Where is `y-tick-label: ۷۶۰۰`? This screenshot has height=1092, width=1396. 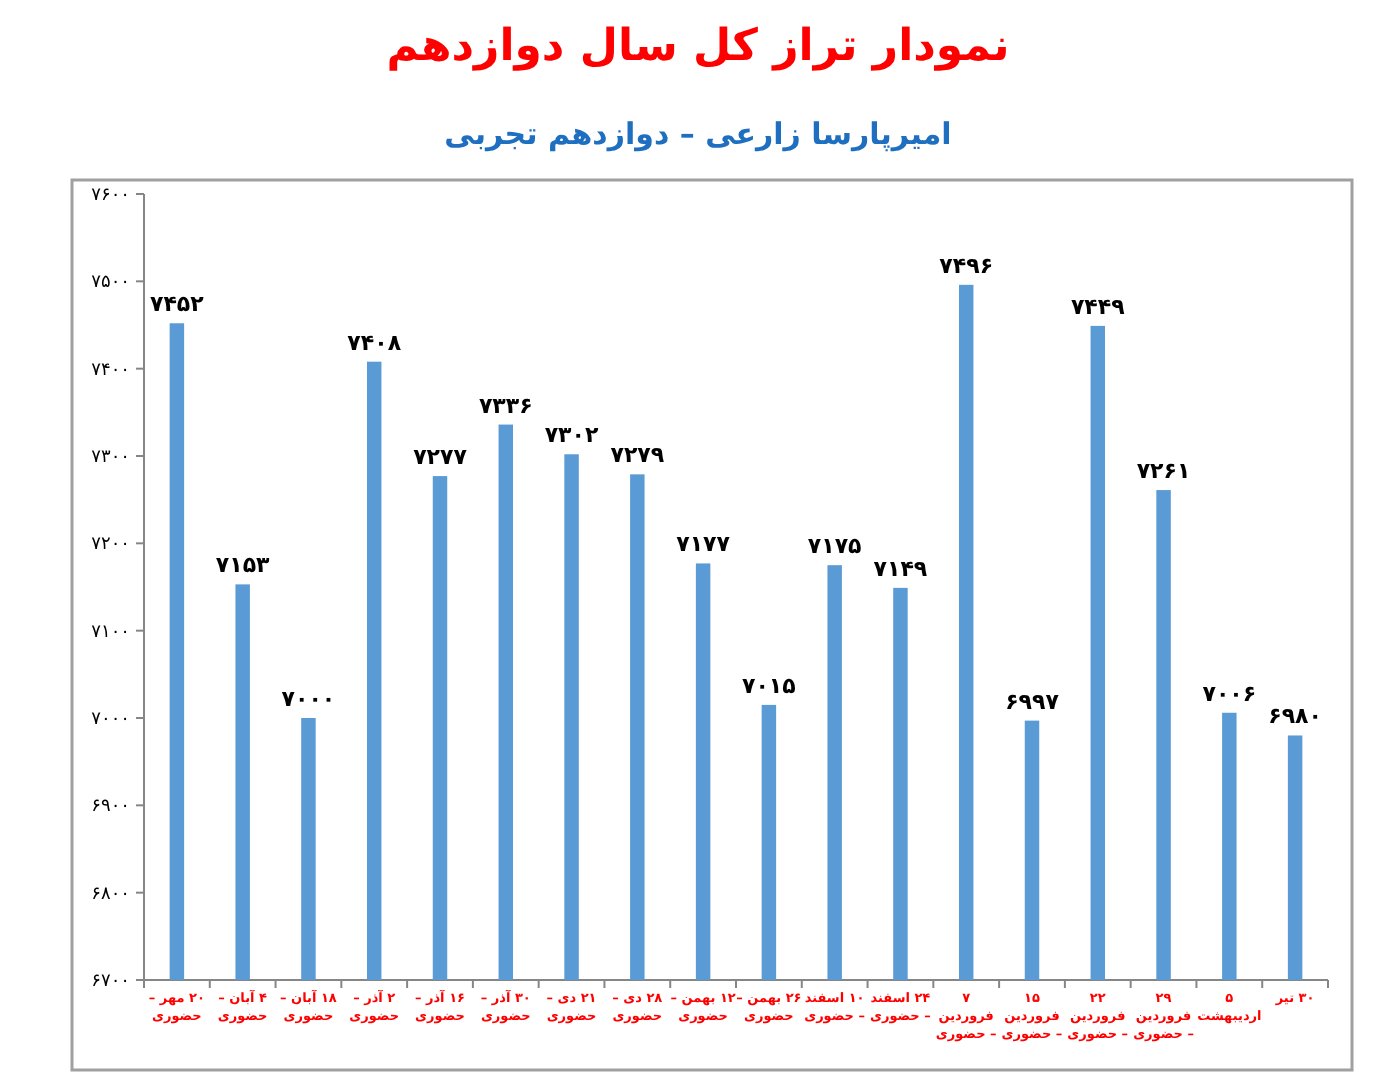
y-tick-label: ۷۶۰۰ is located at coordinates (110, 196).